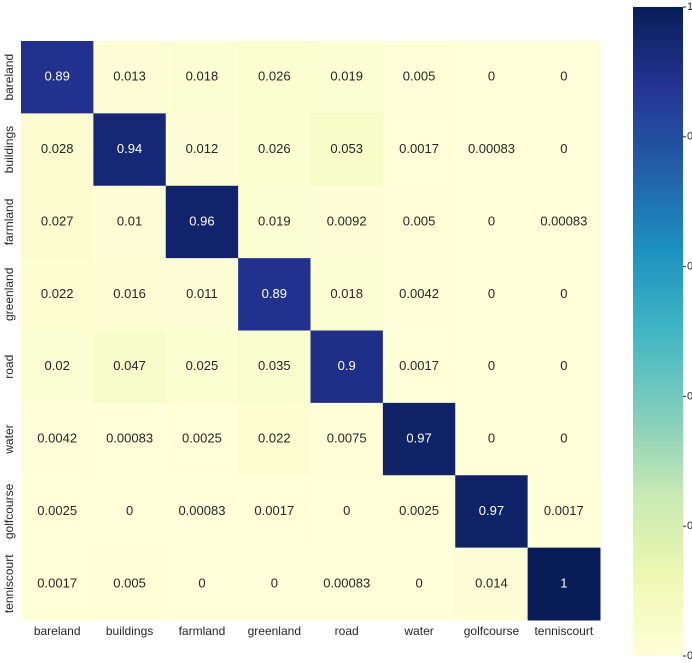 This screenshot has height=663, width=692. What do you see at coordinates (9, 583) in the screenshot?
I see `y-tick-label: tenniscourt` at bounding box center [9, 583].